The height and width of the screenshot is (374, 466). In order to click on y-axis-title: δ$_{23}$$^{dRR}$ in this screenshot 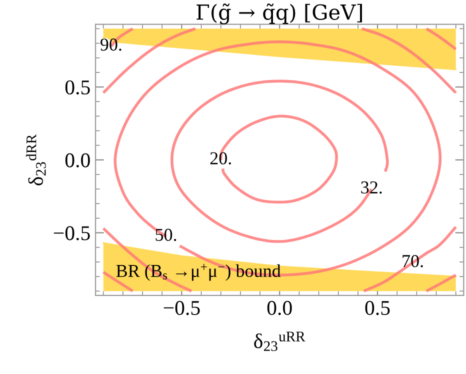, I will do `click(36, 160)`.